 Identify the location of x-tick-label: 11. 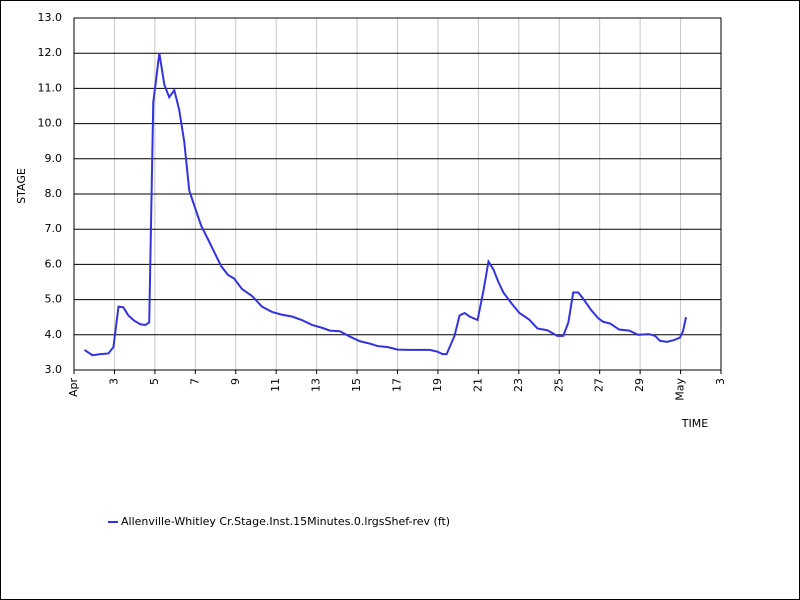
(275, 385).